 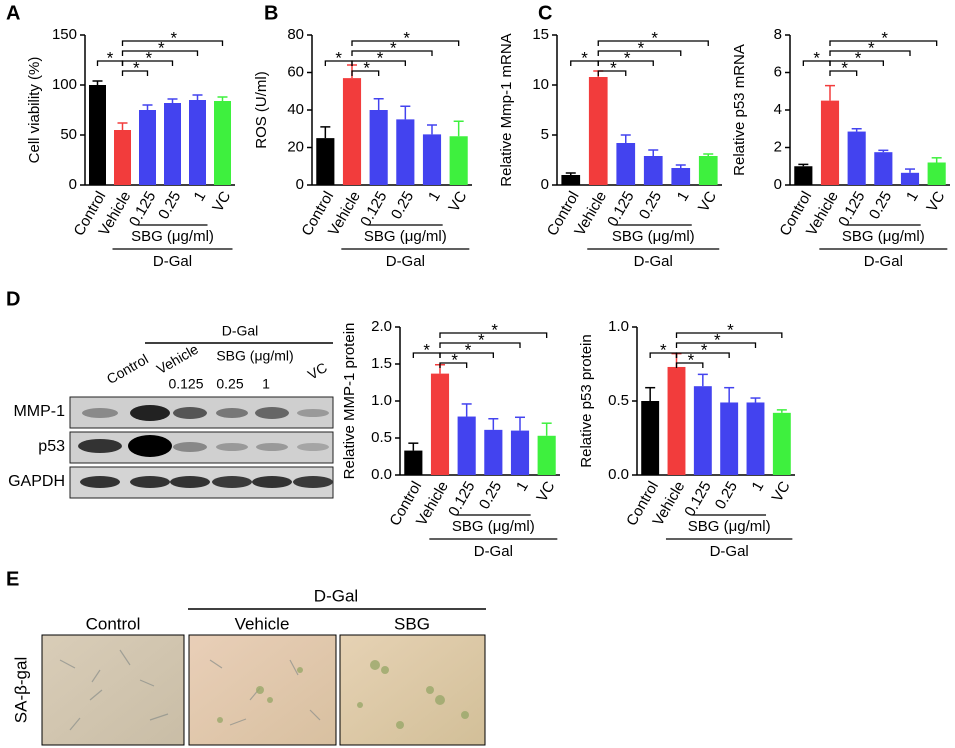 What do you see at coordinates (36, 481) in the screenshot?
I see `row-label: GAPDH` at bounding box center [36, 481].